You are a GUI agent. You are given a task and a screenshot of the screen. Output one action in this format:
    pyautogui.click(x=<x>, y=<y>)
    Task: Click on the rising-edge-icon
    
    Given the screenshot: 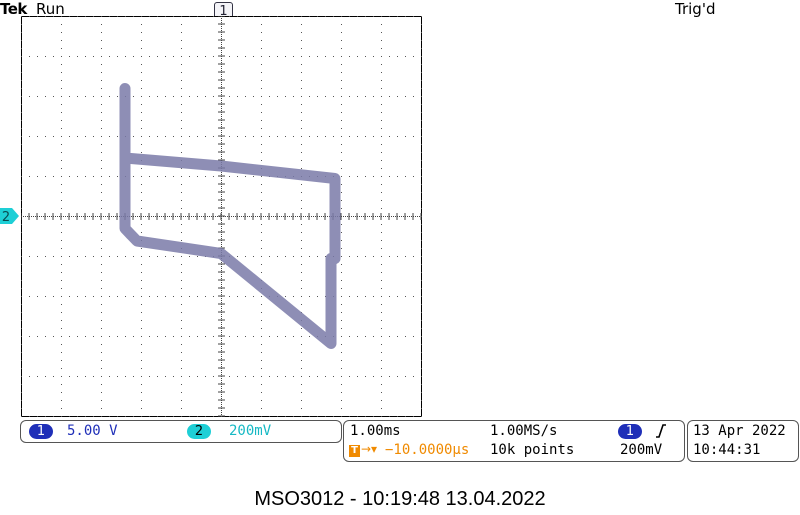 What is the action you would take?
    pyautogui.click(x=661, y=431)
    